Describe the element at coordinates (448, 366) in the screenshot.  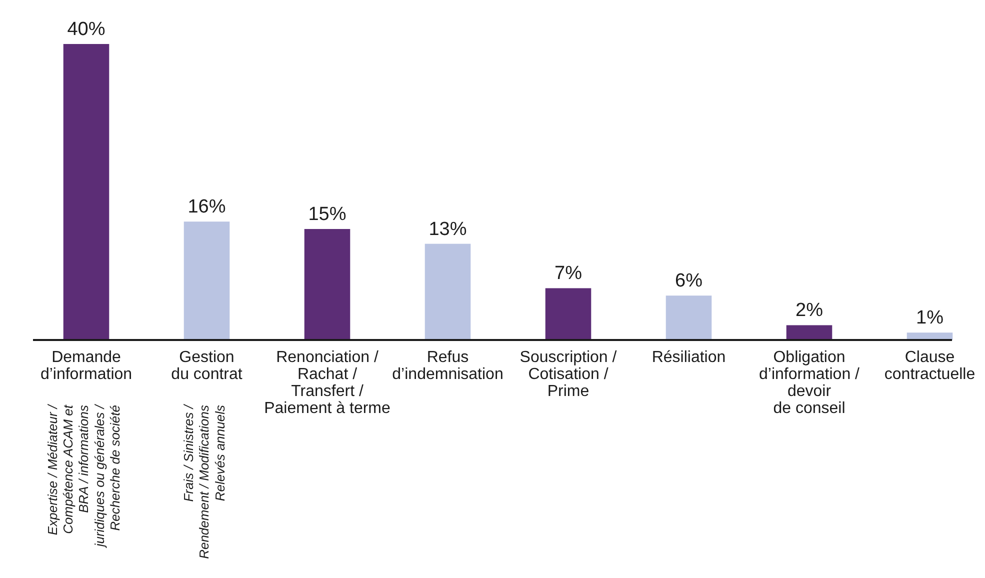
I see `x-tick-label: Refus d’indemnisation` at that location.